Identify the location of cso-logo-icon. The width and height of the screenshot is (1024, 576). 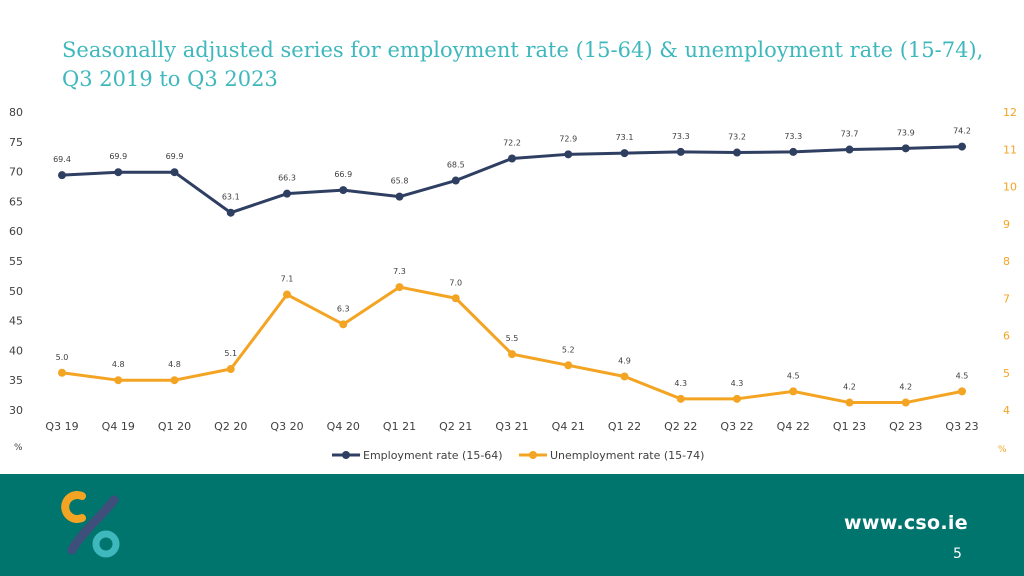
(90, 524).